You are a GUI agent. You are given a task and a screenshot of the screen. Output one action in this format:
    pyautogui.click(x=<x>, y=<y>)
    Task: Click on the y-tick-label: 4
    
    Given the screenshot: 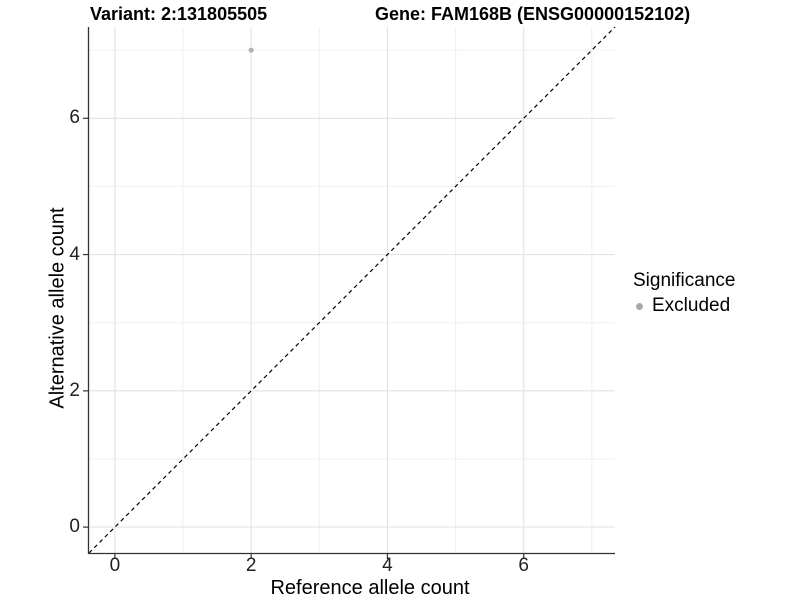 What is the action you would take?
    pyautogui.click(x=74, y=254)
    